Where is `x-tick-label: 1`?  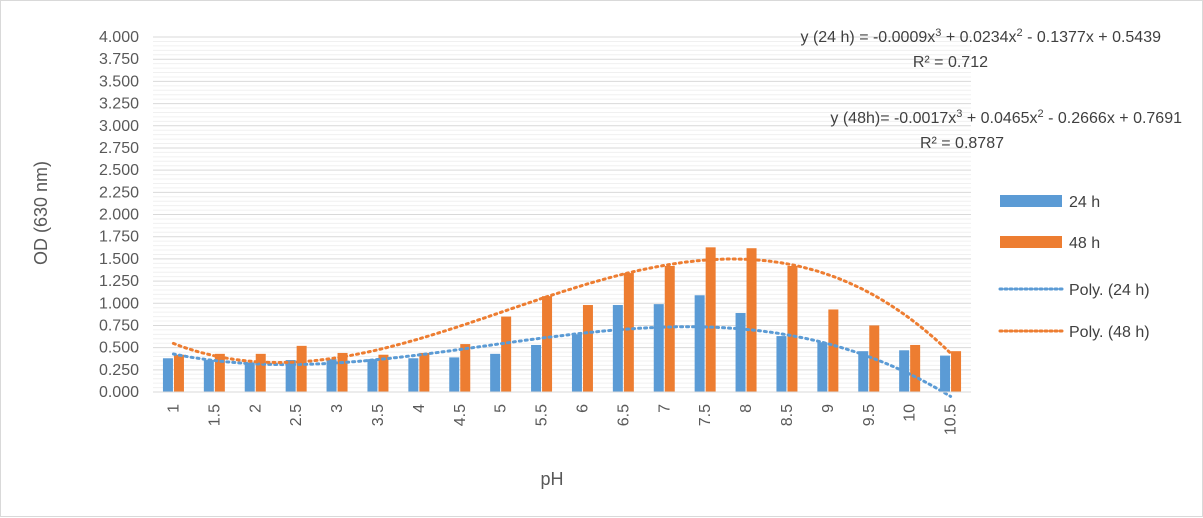 x-tick-label: 1 is located at coordinates (173, 408).